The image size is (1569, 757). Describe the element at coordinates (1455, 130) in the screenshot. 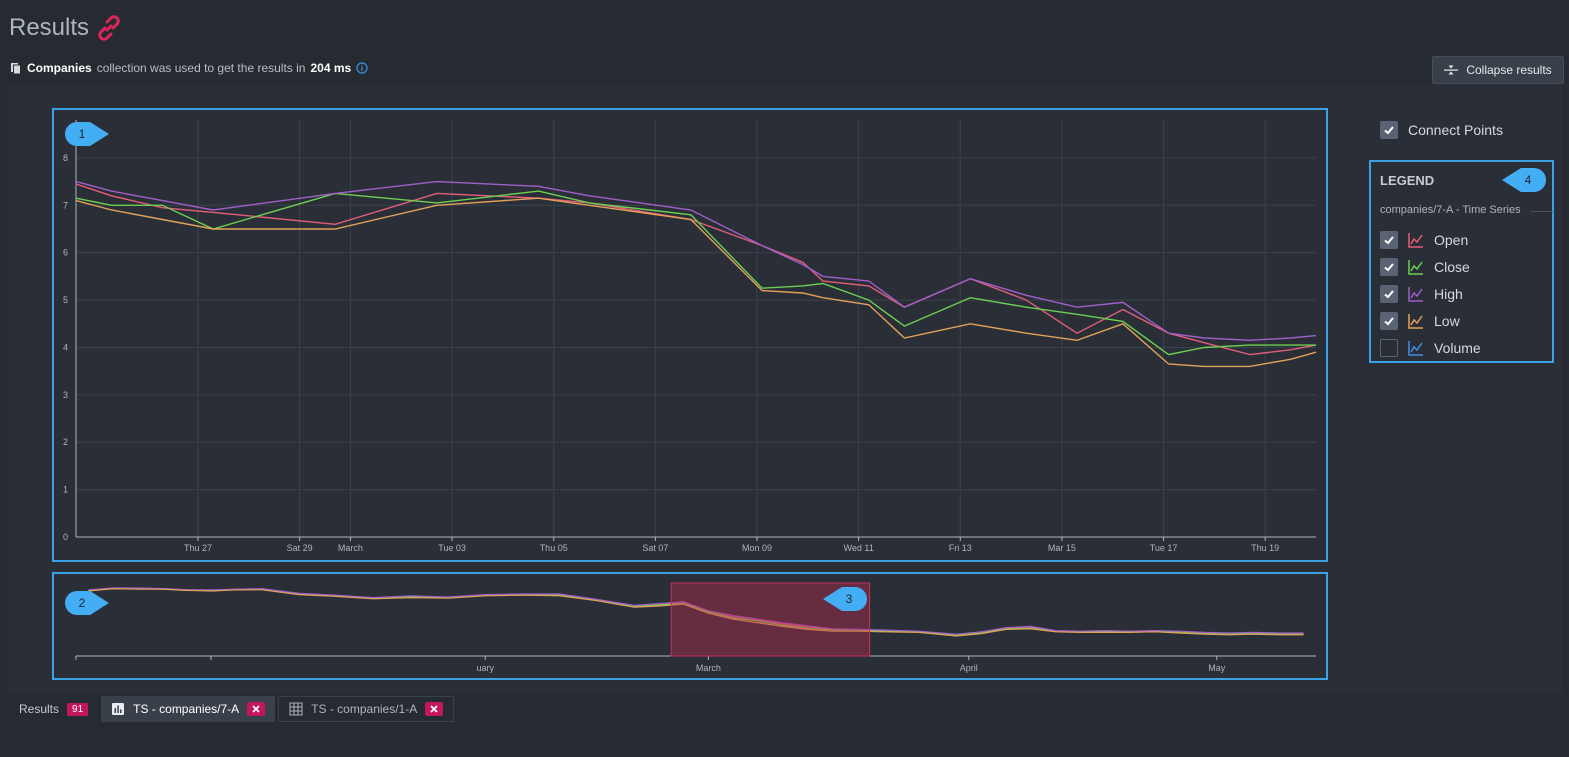

I see `connect-points-label: Connect Points` at that location.